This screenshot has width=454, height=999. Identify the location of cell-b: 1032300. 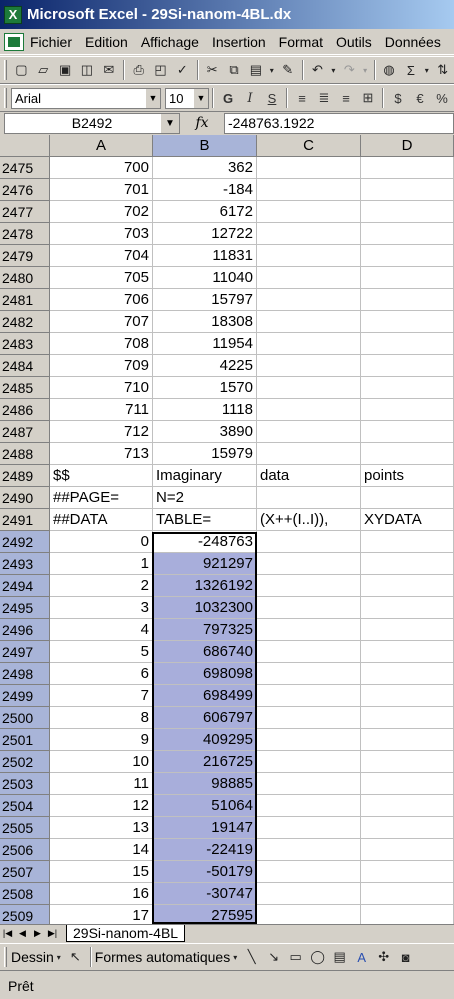
(205, 608).